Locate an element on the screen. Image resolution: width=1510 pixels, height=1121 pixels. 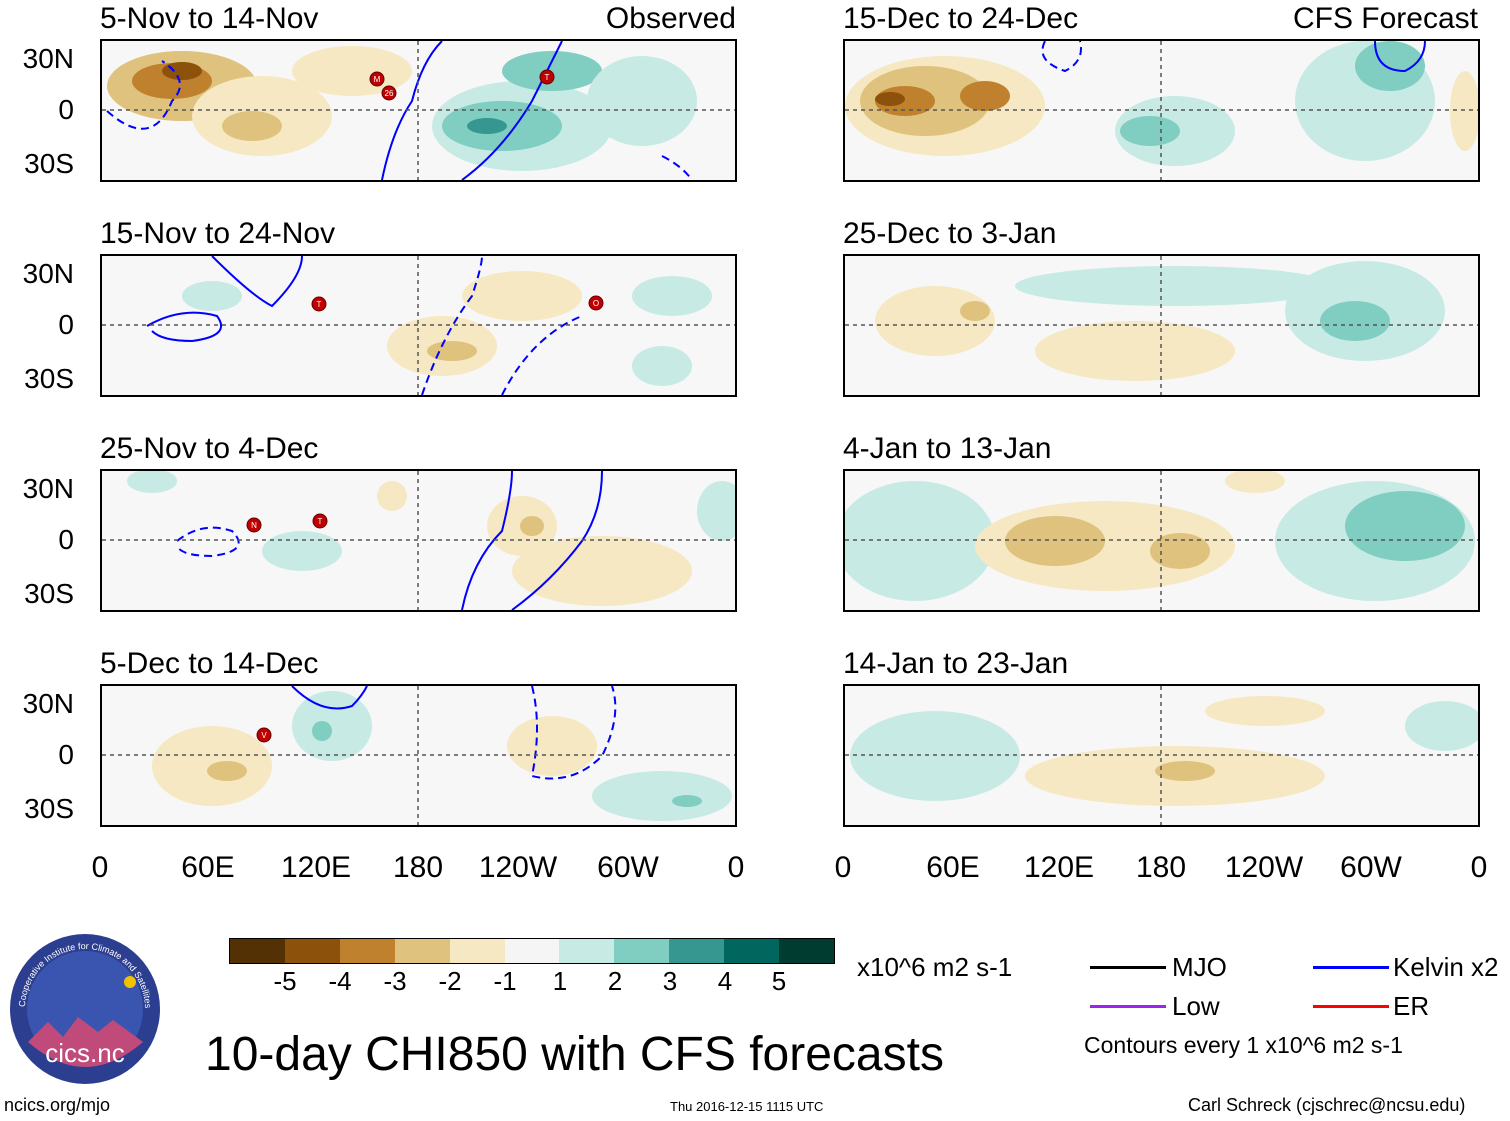
observed-label: Observed is located at coordinates (670, 18).